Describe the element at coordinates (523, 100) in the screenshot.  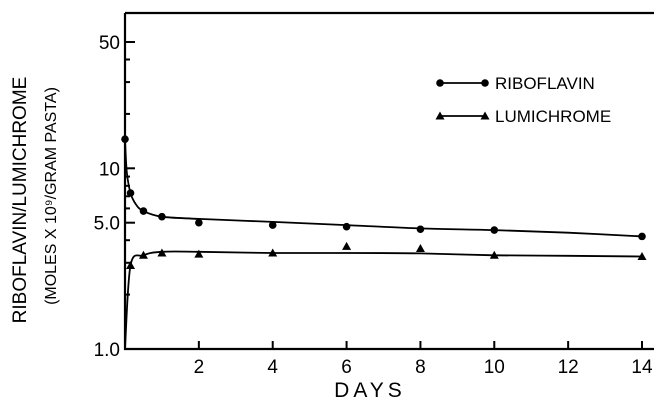
I see `legend: RIBOFLAVIN LUMICHROME` at that location.